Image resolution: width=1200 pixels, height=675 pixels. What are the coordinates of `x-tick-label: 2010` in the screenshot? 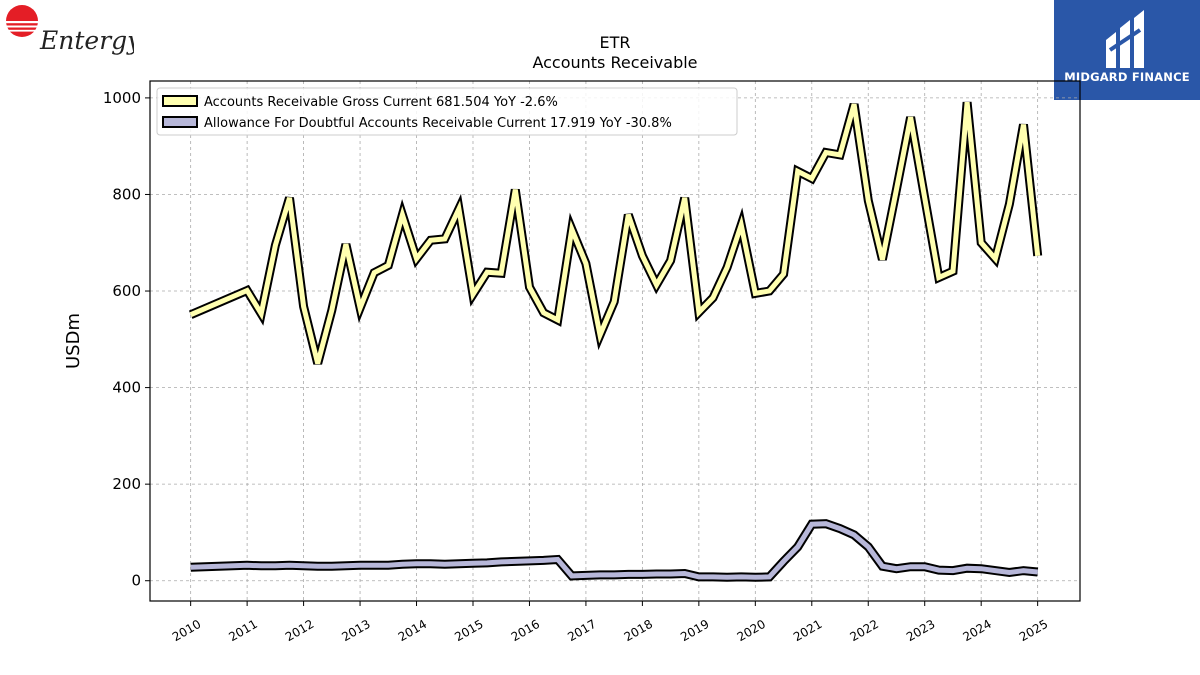 It's located at (186, 630).